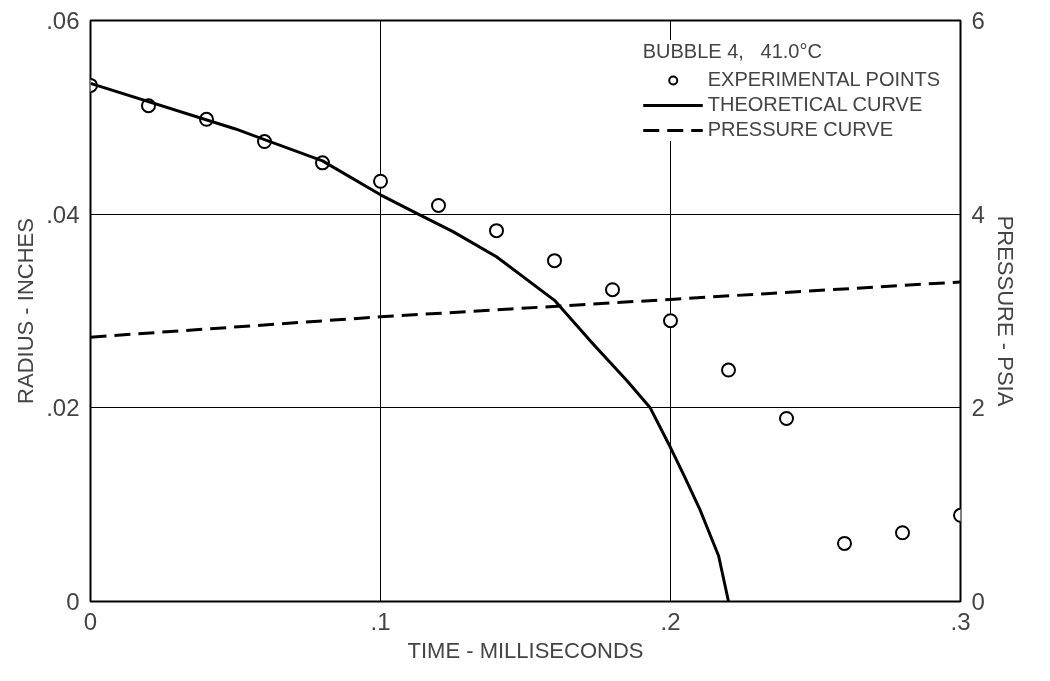 This screenshot has height=681, width=1050. Describe the element at coordinates (978, 601) in the screenshot. I see `y2-tick-label: 0` at that location.